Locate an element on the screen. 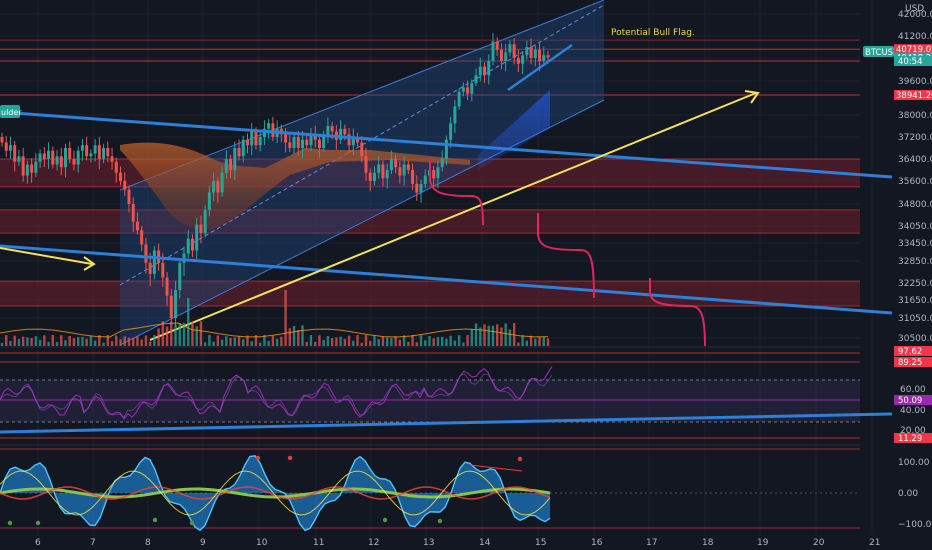 This screenshot has height=550, width=932. osc-tick-label: 0.00 is located at coordinates (908, 494).